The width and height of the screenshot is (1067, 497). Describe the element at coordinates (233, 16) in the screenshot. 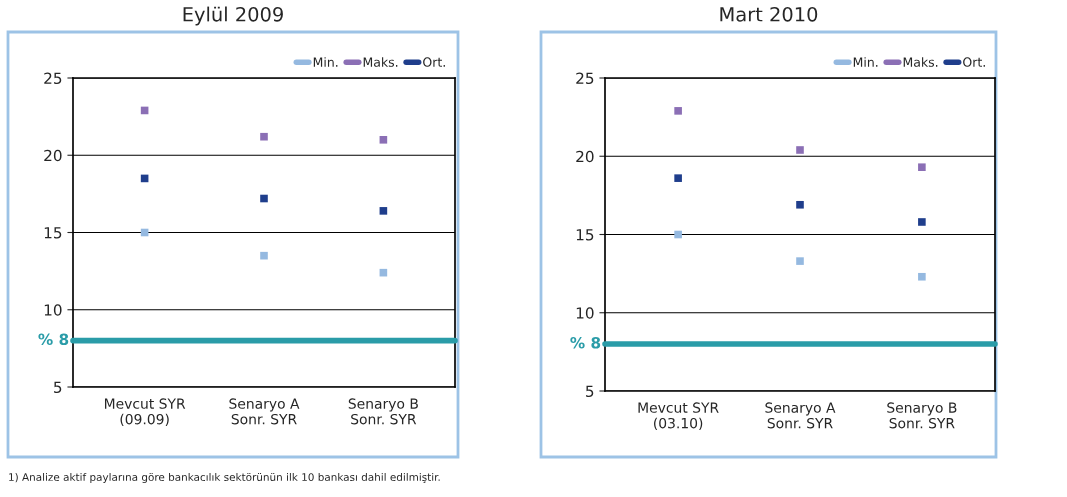

I see `chart-title: Eylül 2009` at that location.